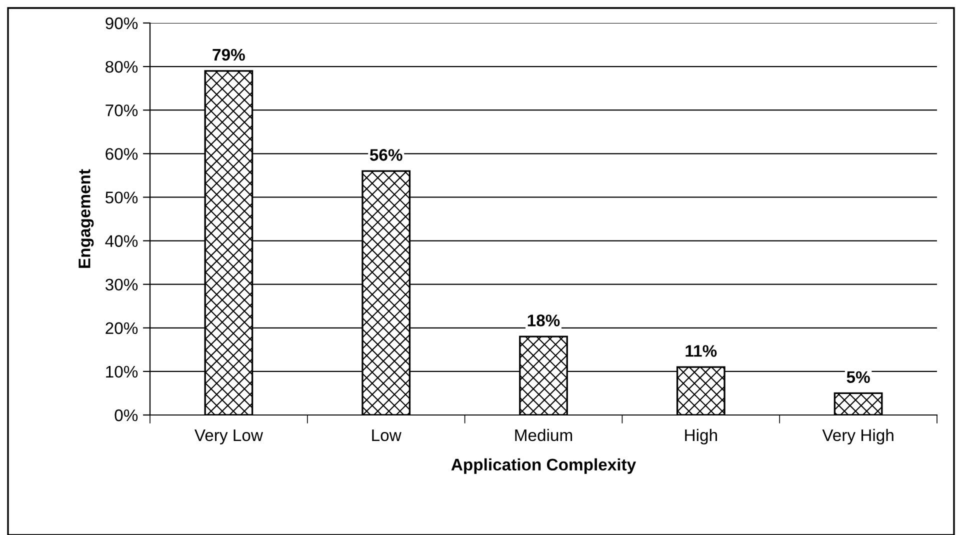  I want to click on x-tick-label: Very Low, so click(229, 437).